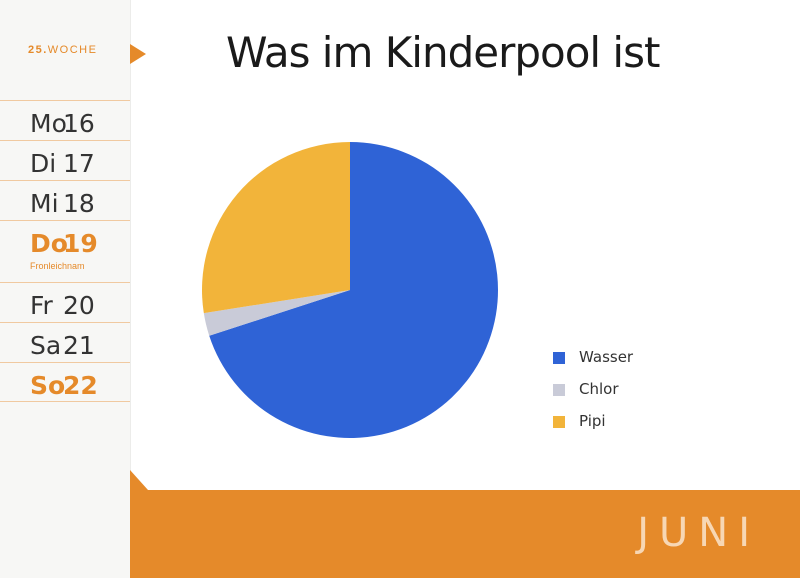 The width and height of the screenshot is (800, 578). What do you see at coordinates (38, 50) in the screenshot?
I see `week-number: 25.` at bounding box center [38, 50].